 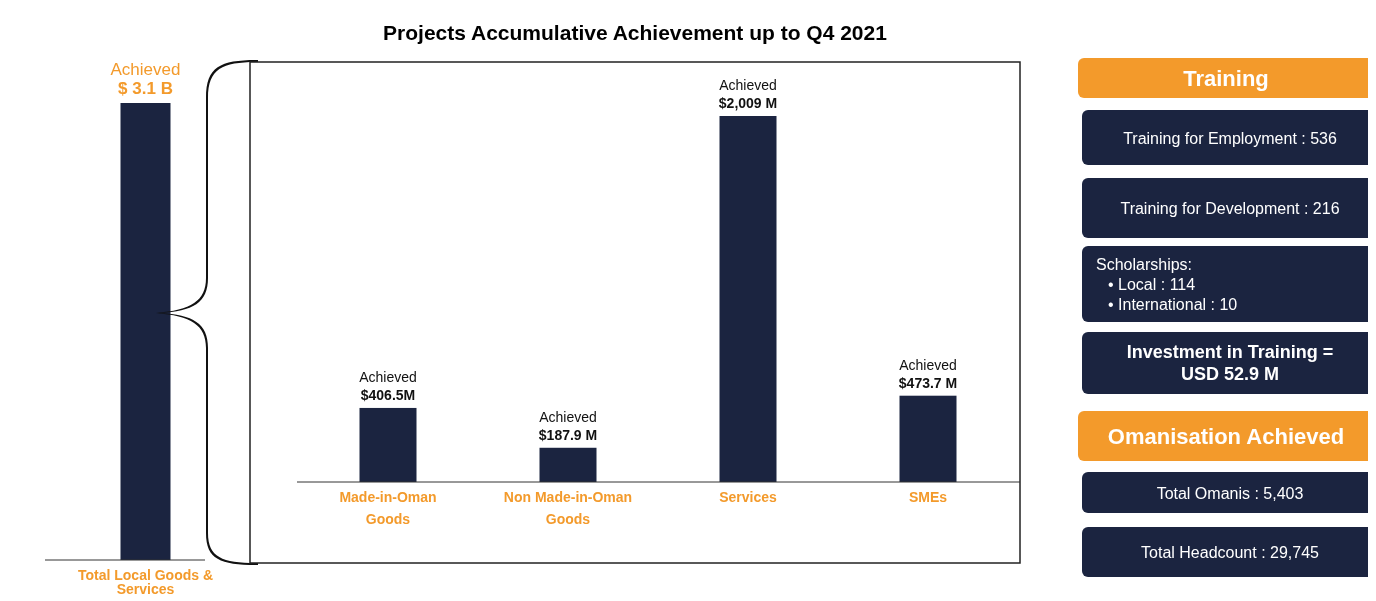 What do you see at coordinates (388, 508) in the screenshot?
I see `x-tick-label: Made-in-Oman Goods` at bounding box center [388, 508].